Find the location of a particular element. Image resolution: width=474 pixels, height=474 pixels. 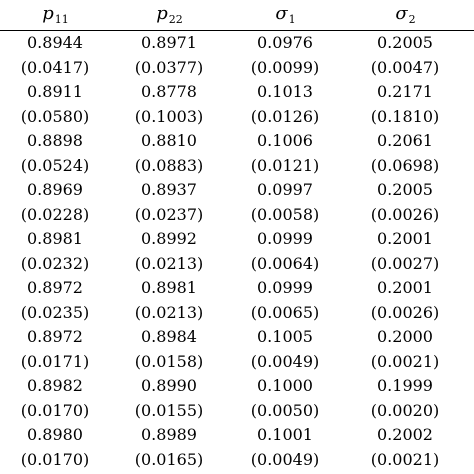

table-cell: 0.0997 is located at coordinates (285, 189).